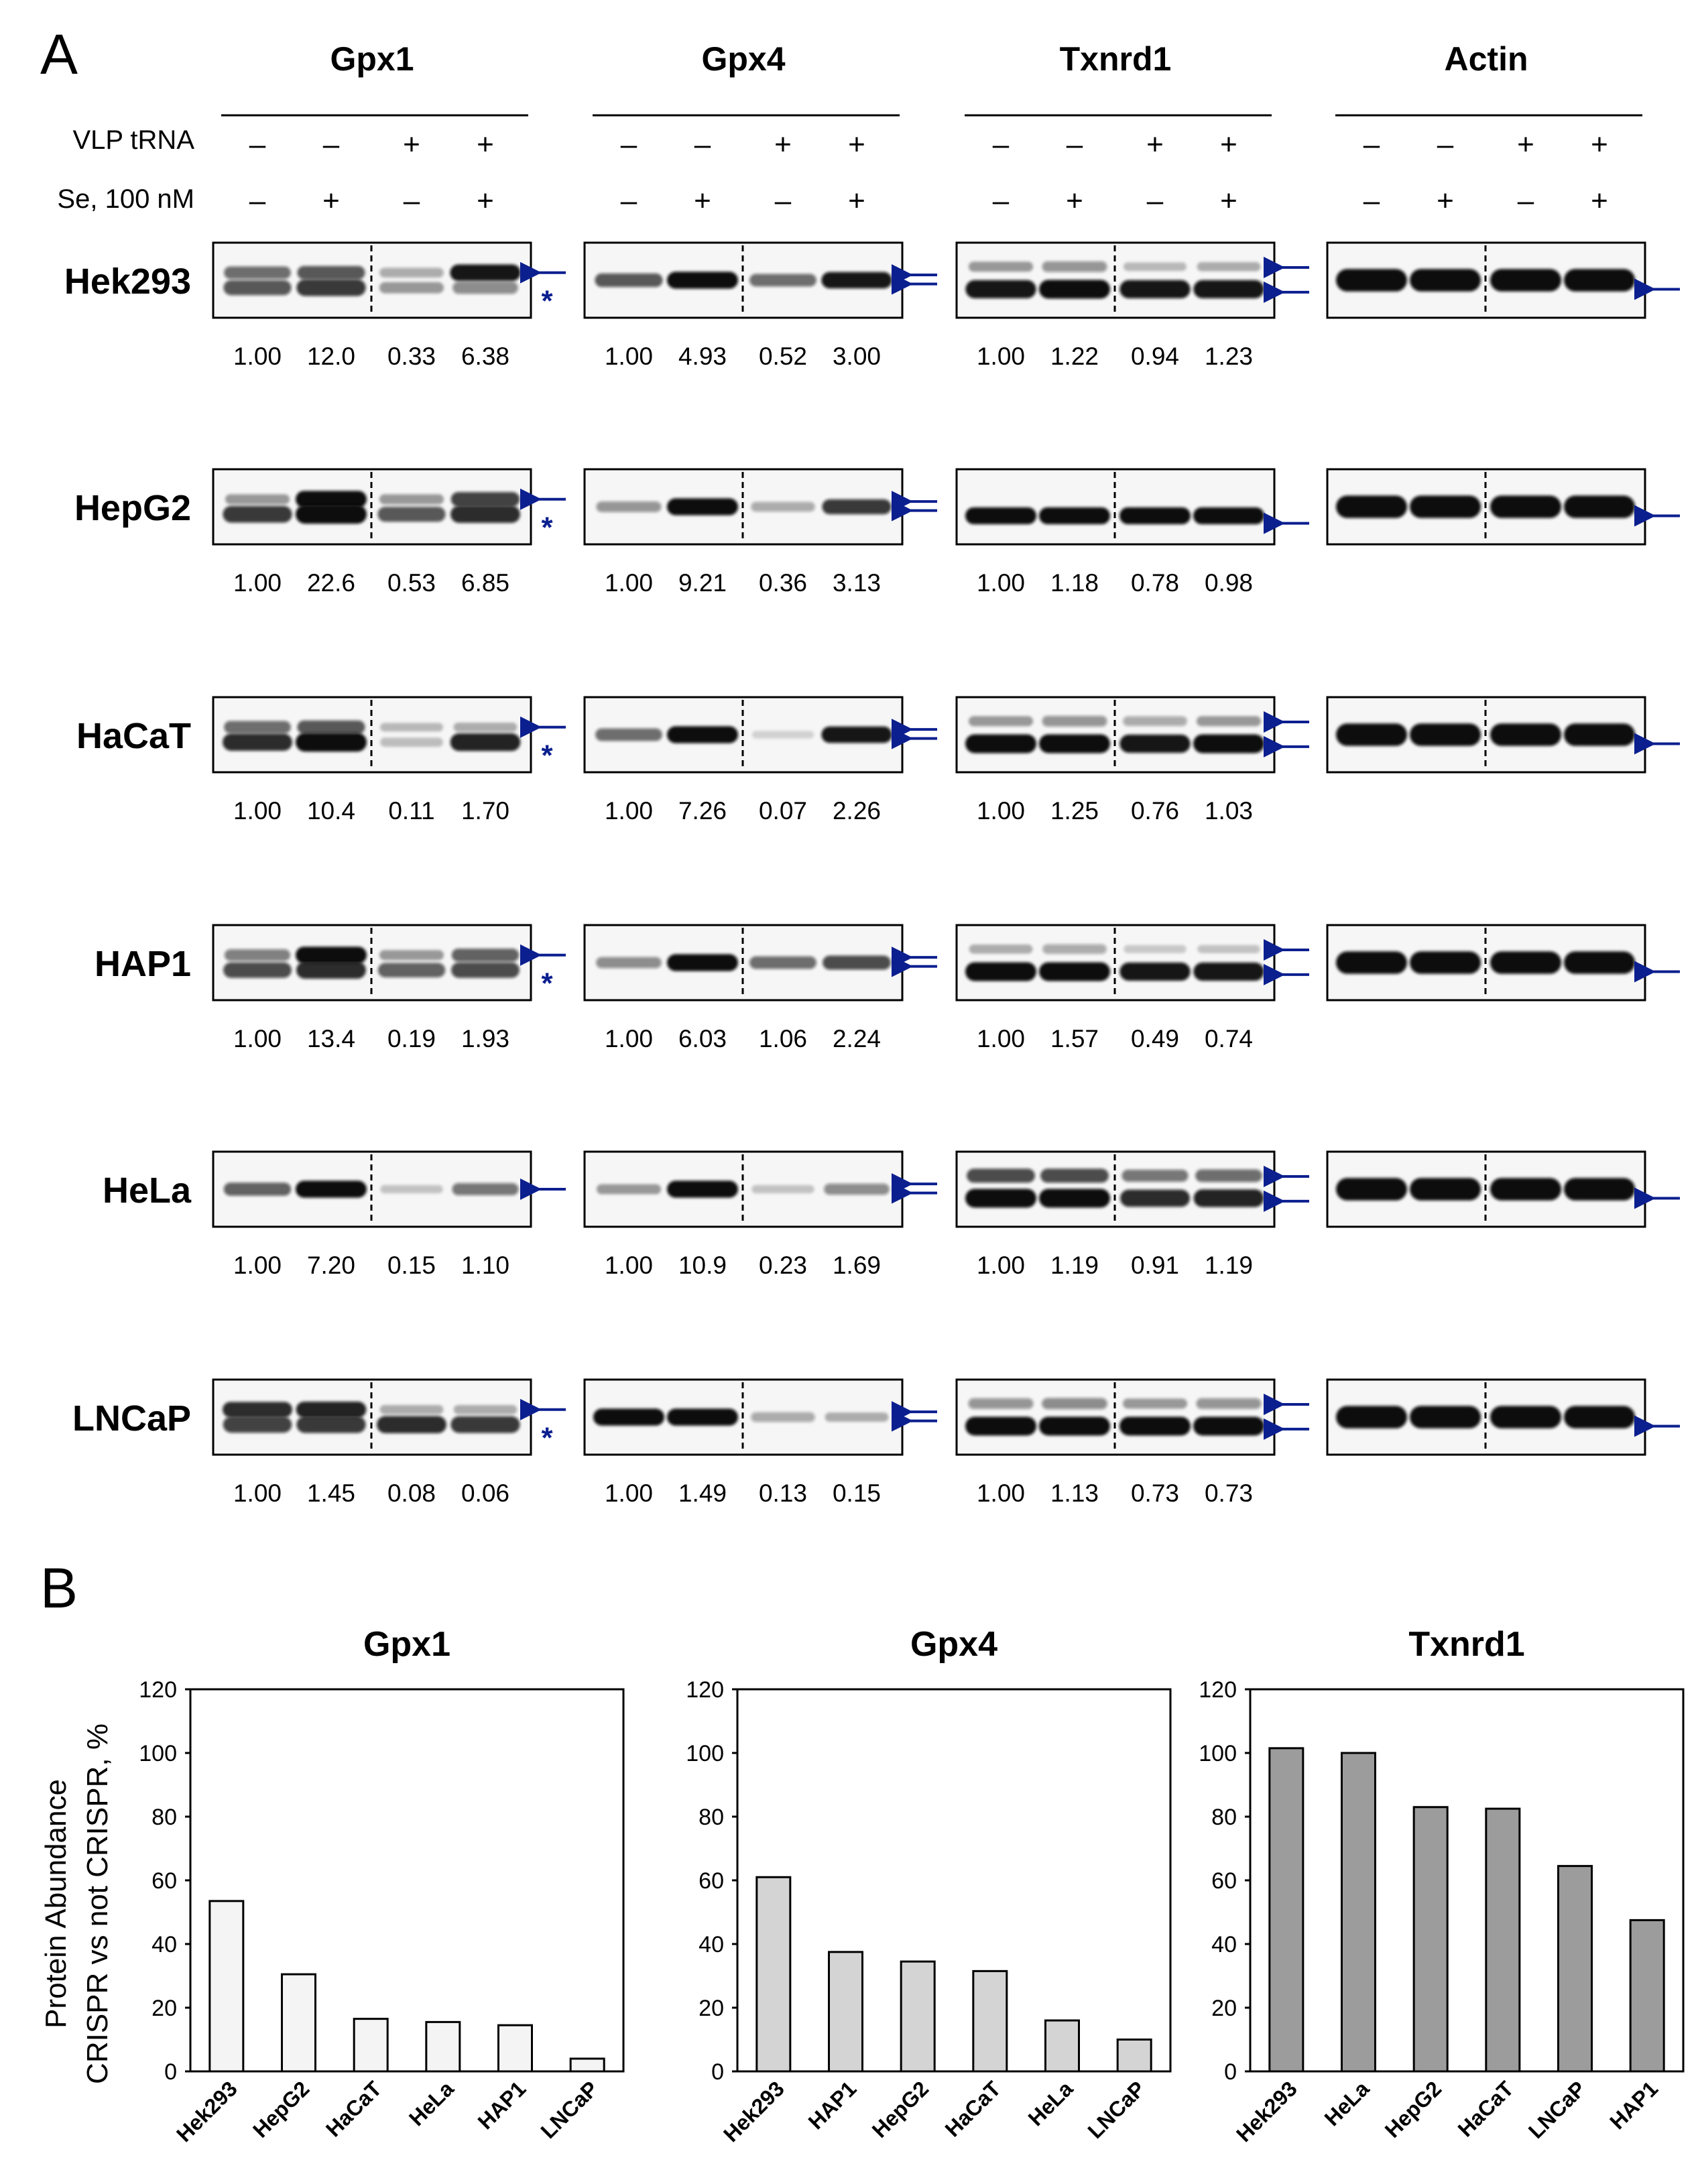 The height and width of the screenshot is (2184, 1698). I want to click on y-tick-label: 100, so click(158, 1753).